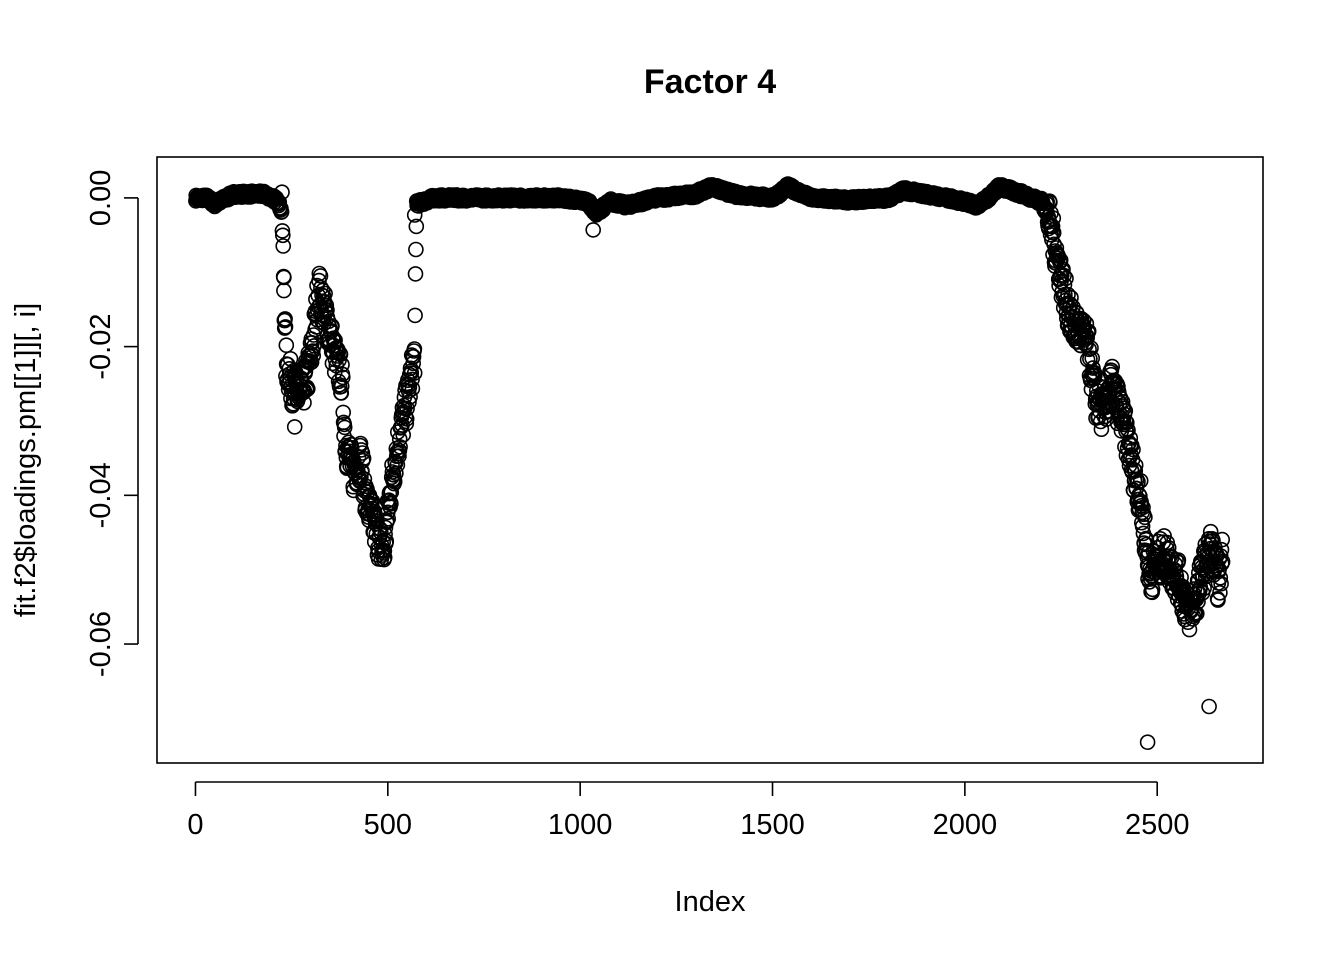  What do you see at coordinates (1157, 825) in the screenshot?
I see `x-tick-label: 2500` at bounding box center [1157, 825].